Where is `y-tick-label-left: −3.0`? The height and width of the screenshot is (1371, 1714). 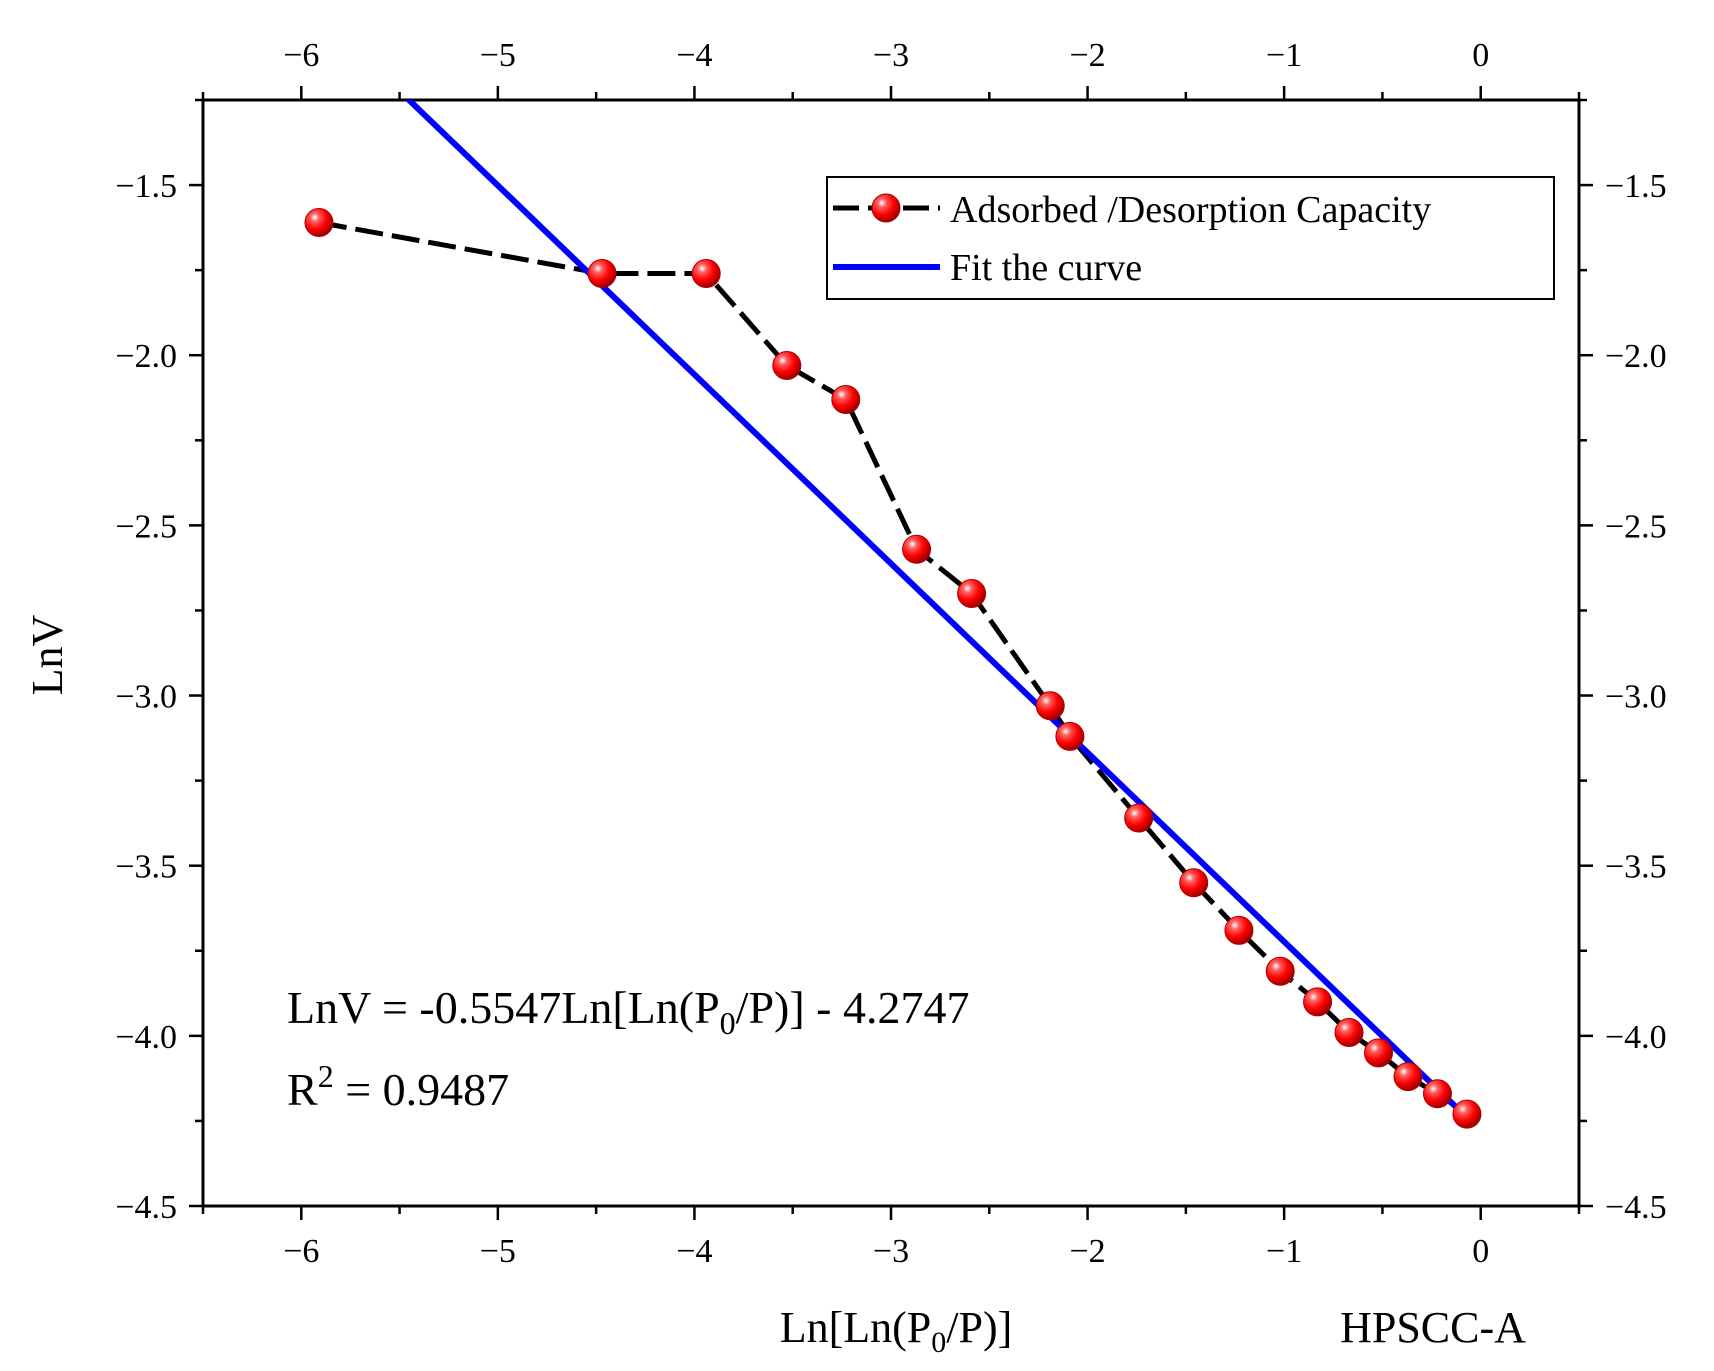
y-tick-label-left: −3.0 is located at coordinates (146, 697).